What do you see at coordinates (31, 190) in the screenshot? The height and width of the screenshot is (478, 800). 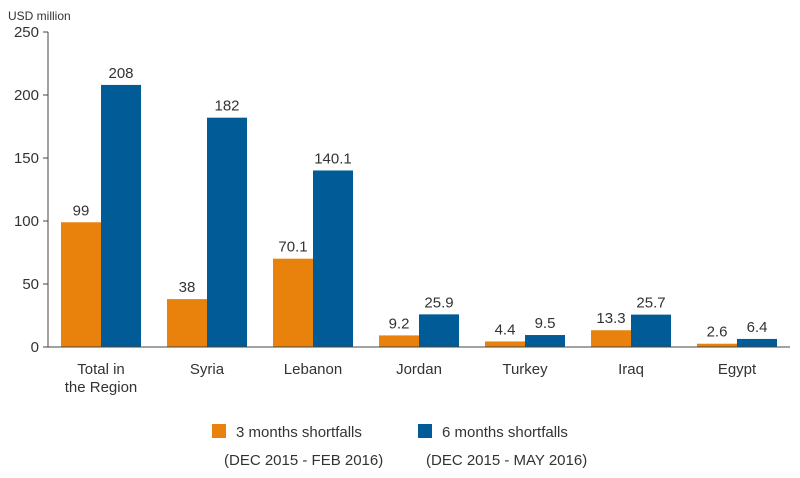 I see `y-axis: 0 50 100 150 200 250` at bounding box center [31, 190].